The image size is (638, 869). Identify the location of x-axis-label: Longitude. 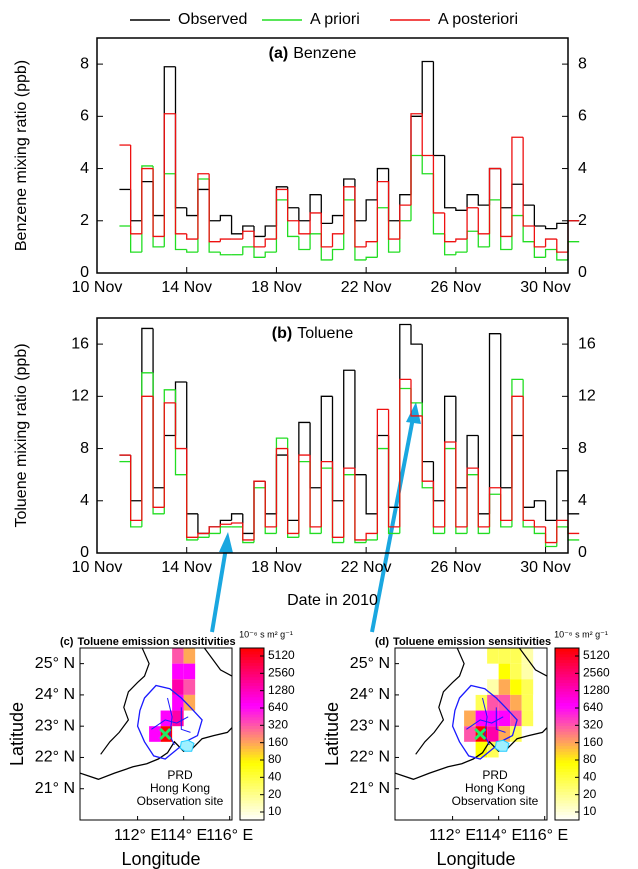
(160, 859).